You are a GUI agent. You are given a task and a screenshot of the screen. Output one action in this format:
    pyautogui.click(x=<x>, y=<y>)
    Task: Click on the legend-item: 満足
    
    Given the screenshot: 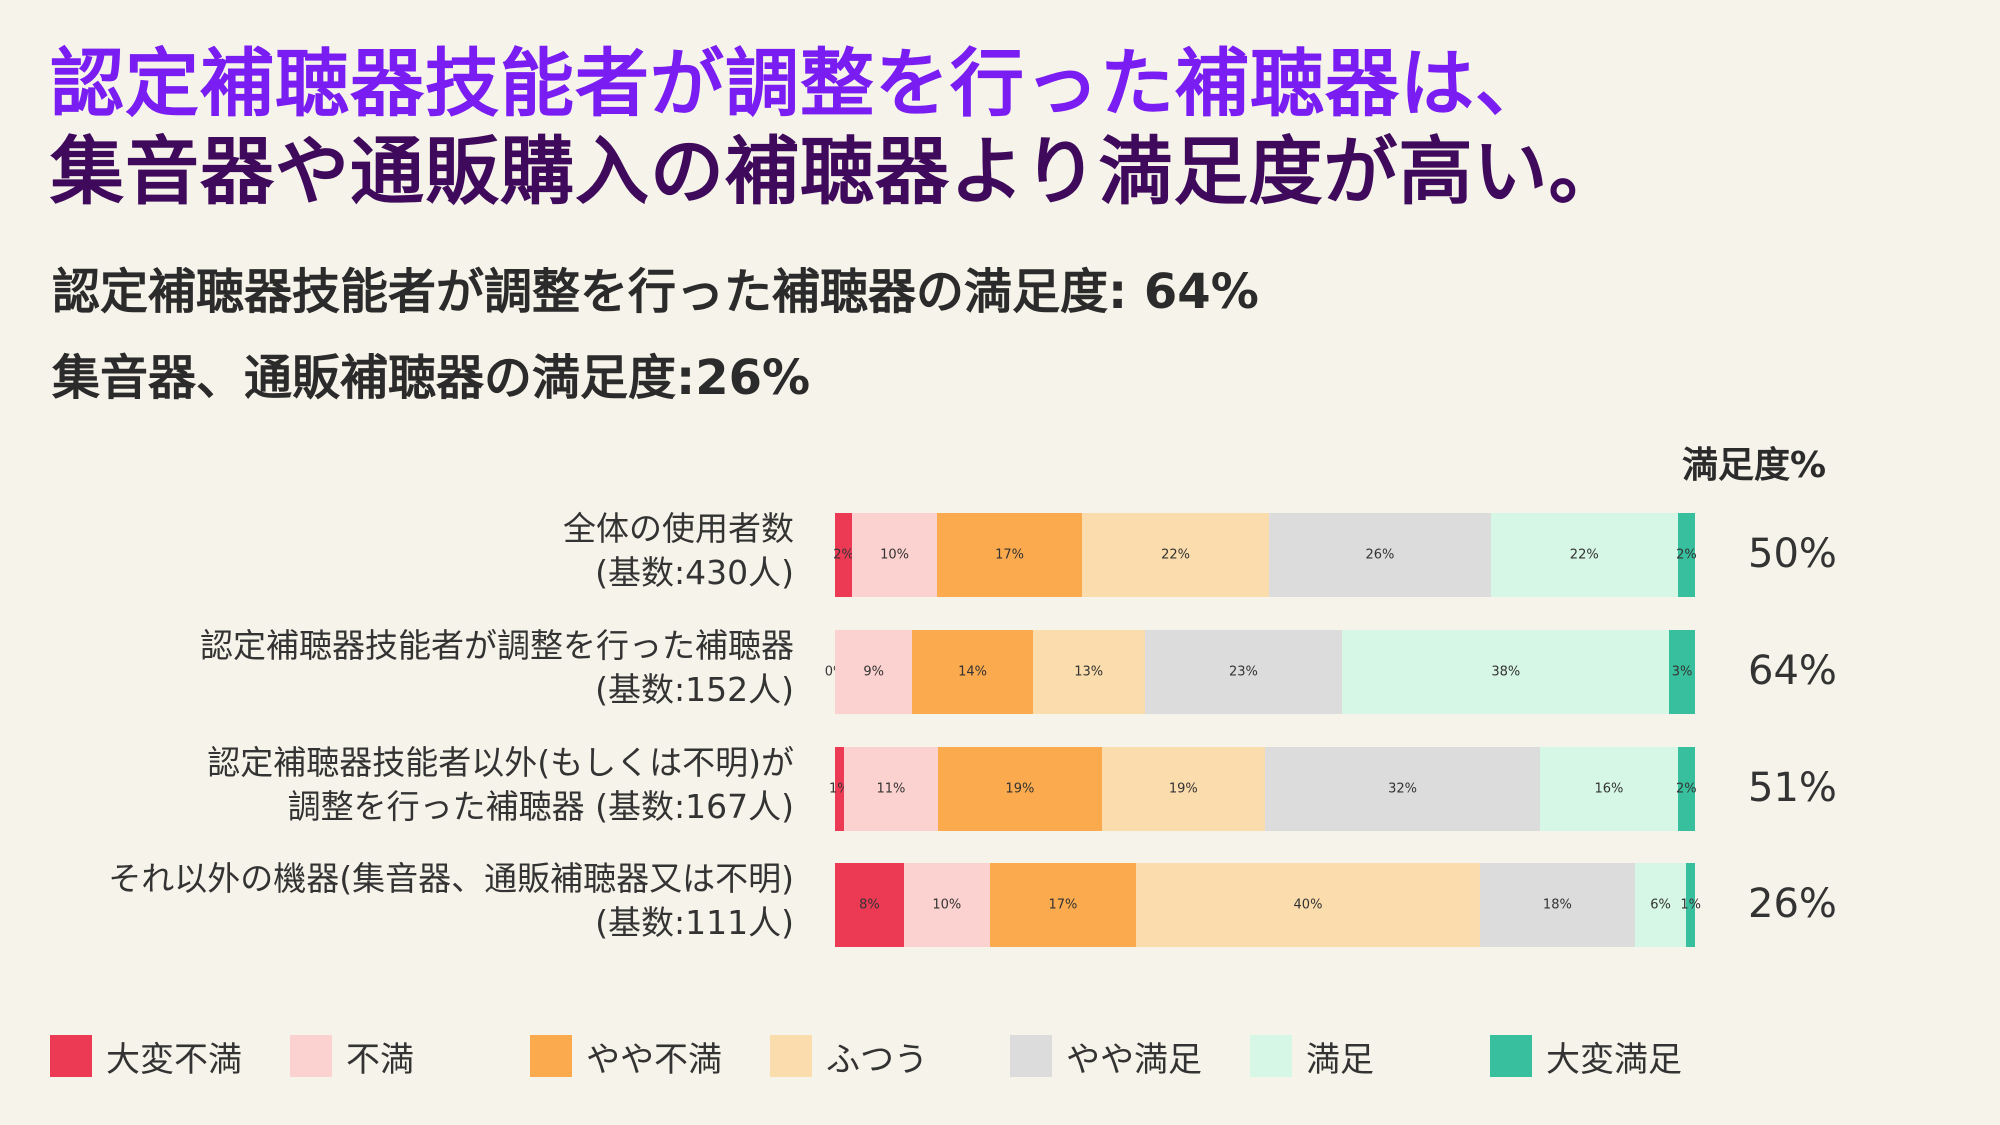 What is the action you would take?
    pyautogui.click(x=1312, y=1057)
    